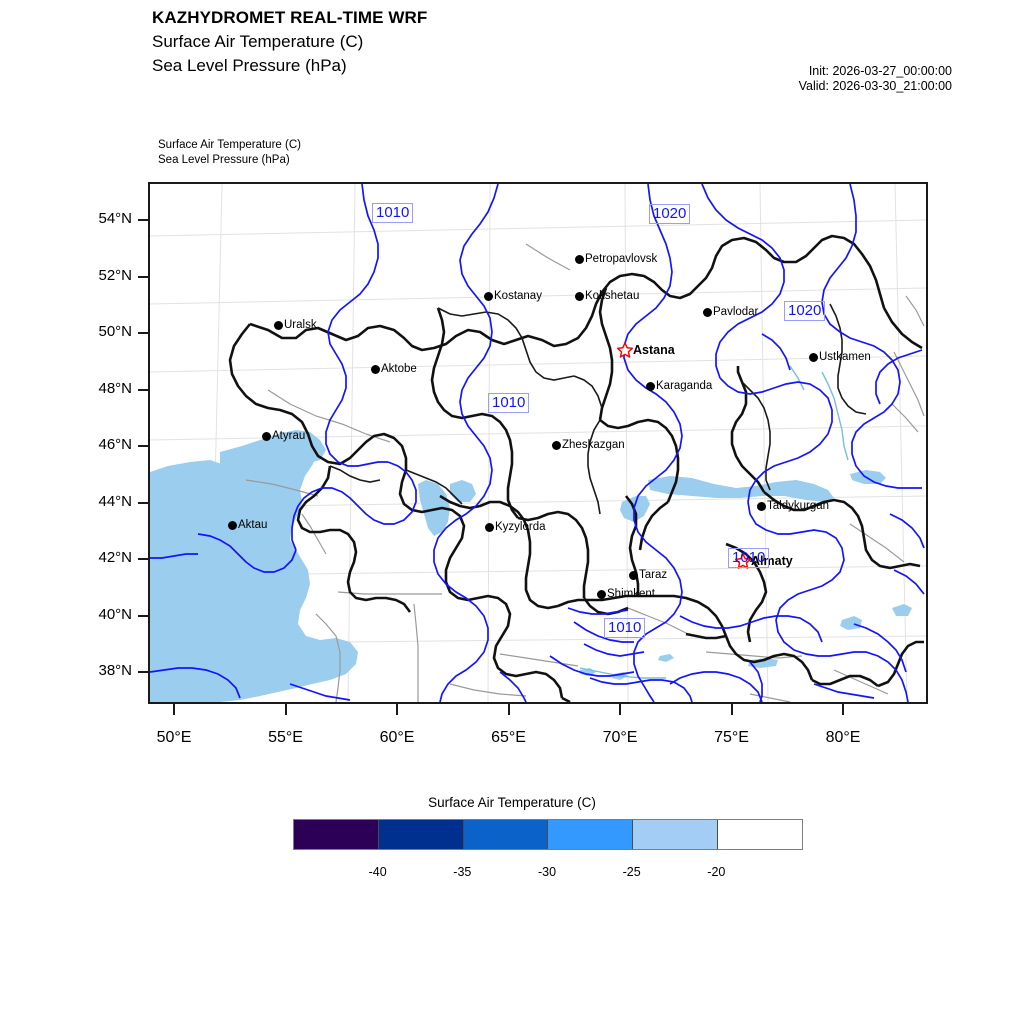 This screenshot has width=1024, height=1024. Describe the element at coordinates (621, 259) in the screenshot. I see `city-label: Petropavlovsk` at that location.